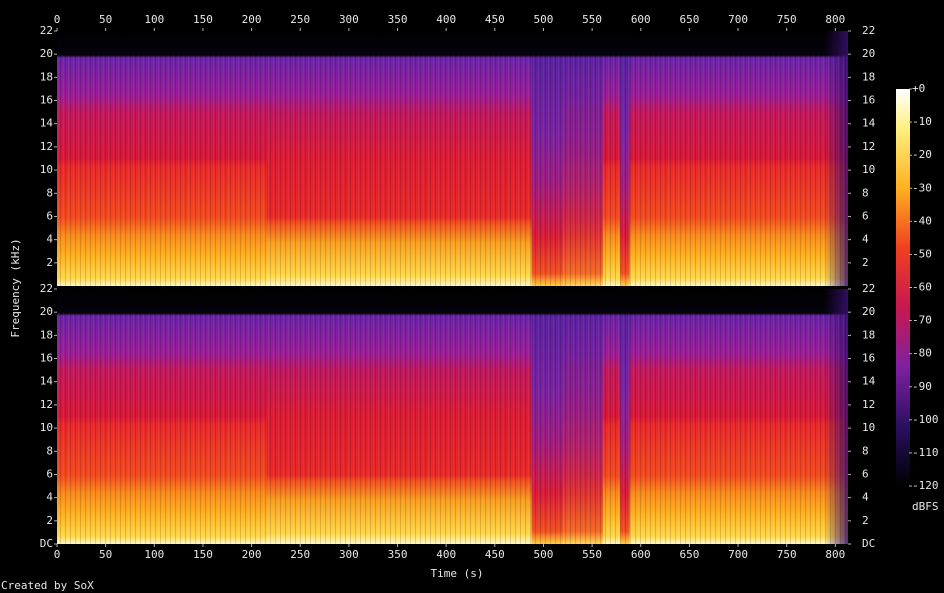  What do you see at coordinates (922, 320) in the screenshot?
I see `colorbar-tick-label: -70` at bounding box center [922, 320].